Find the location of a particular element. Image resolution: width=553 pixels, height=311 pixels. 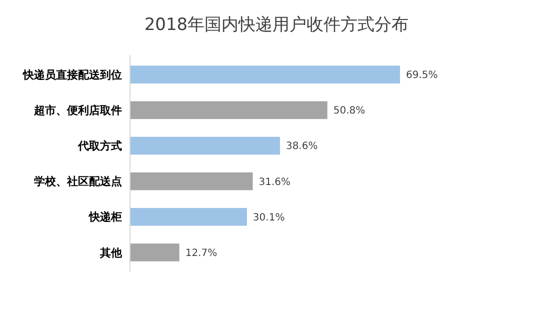

y-tick-label: 代取方式 is located at coordinates (99, 146).